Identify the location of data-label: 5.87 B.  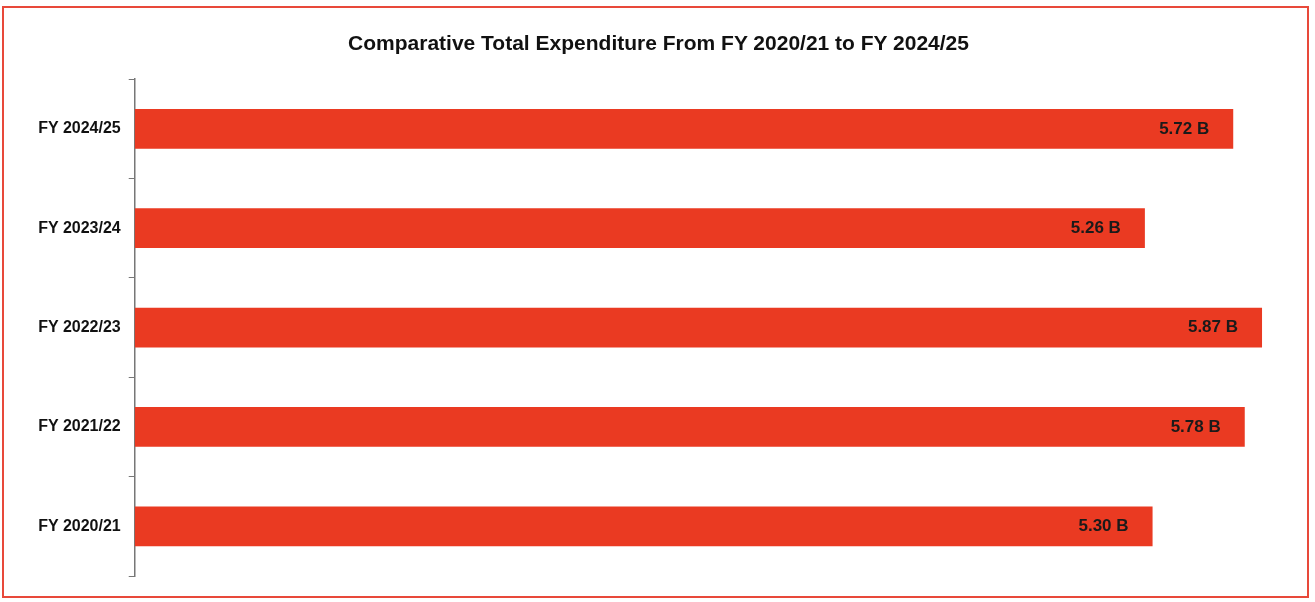
(1213, 327).